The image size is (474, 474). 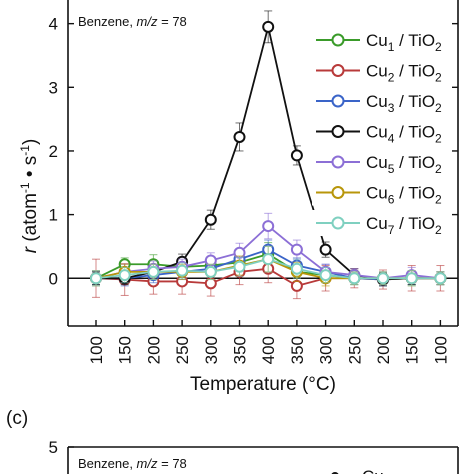 I want to click on x-tick-label: 400, so click(x=268, y=350).